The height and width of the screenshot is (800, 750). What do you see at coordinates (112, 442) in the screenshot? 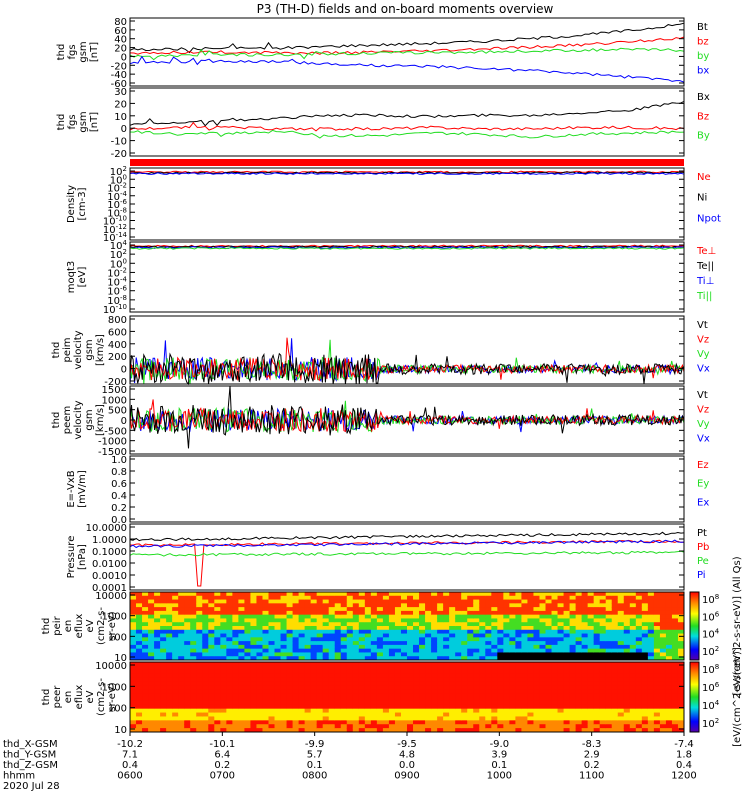
I see `y-tick-label: -1000` at bounding box center [112, 442].